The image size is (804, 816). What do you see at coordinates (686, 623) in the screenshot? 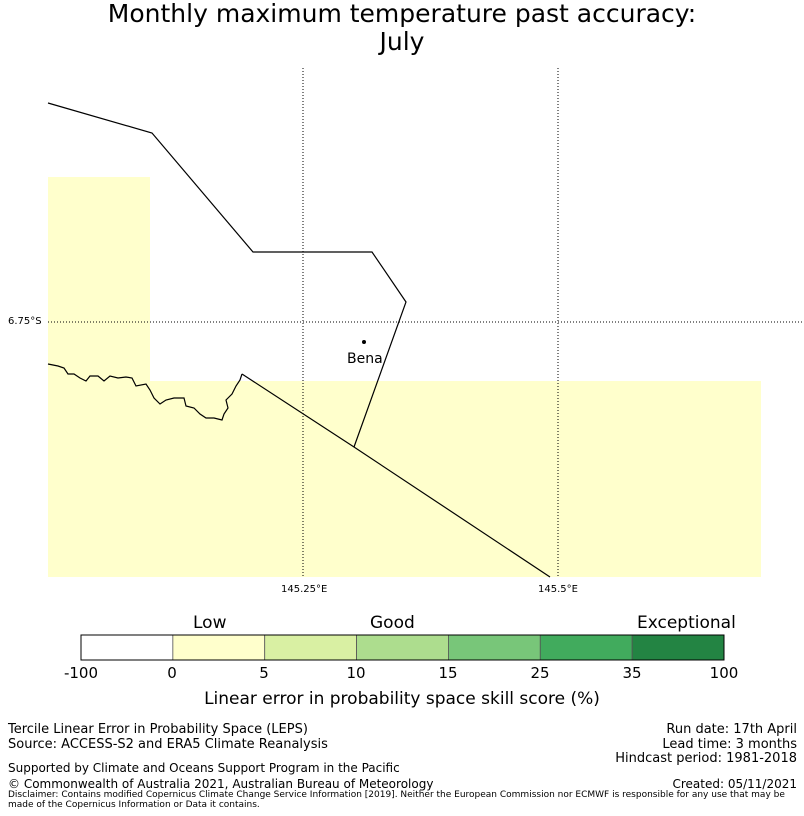
I see `colorbar-category-exceptional: Exceptional` at bounding box center [686, 623].